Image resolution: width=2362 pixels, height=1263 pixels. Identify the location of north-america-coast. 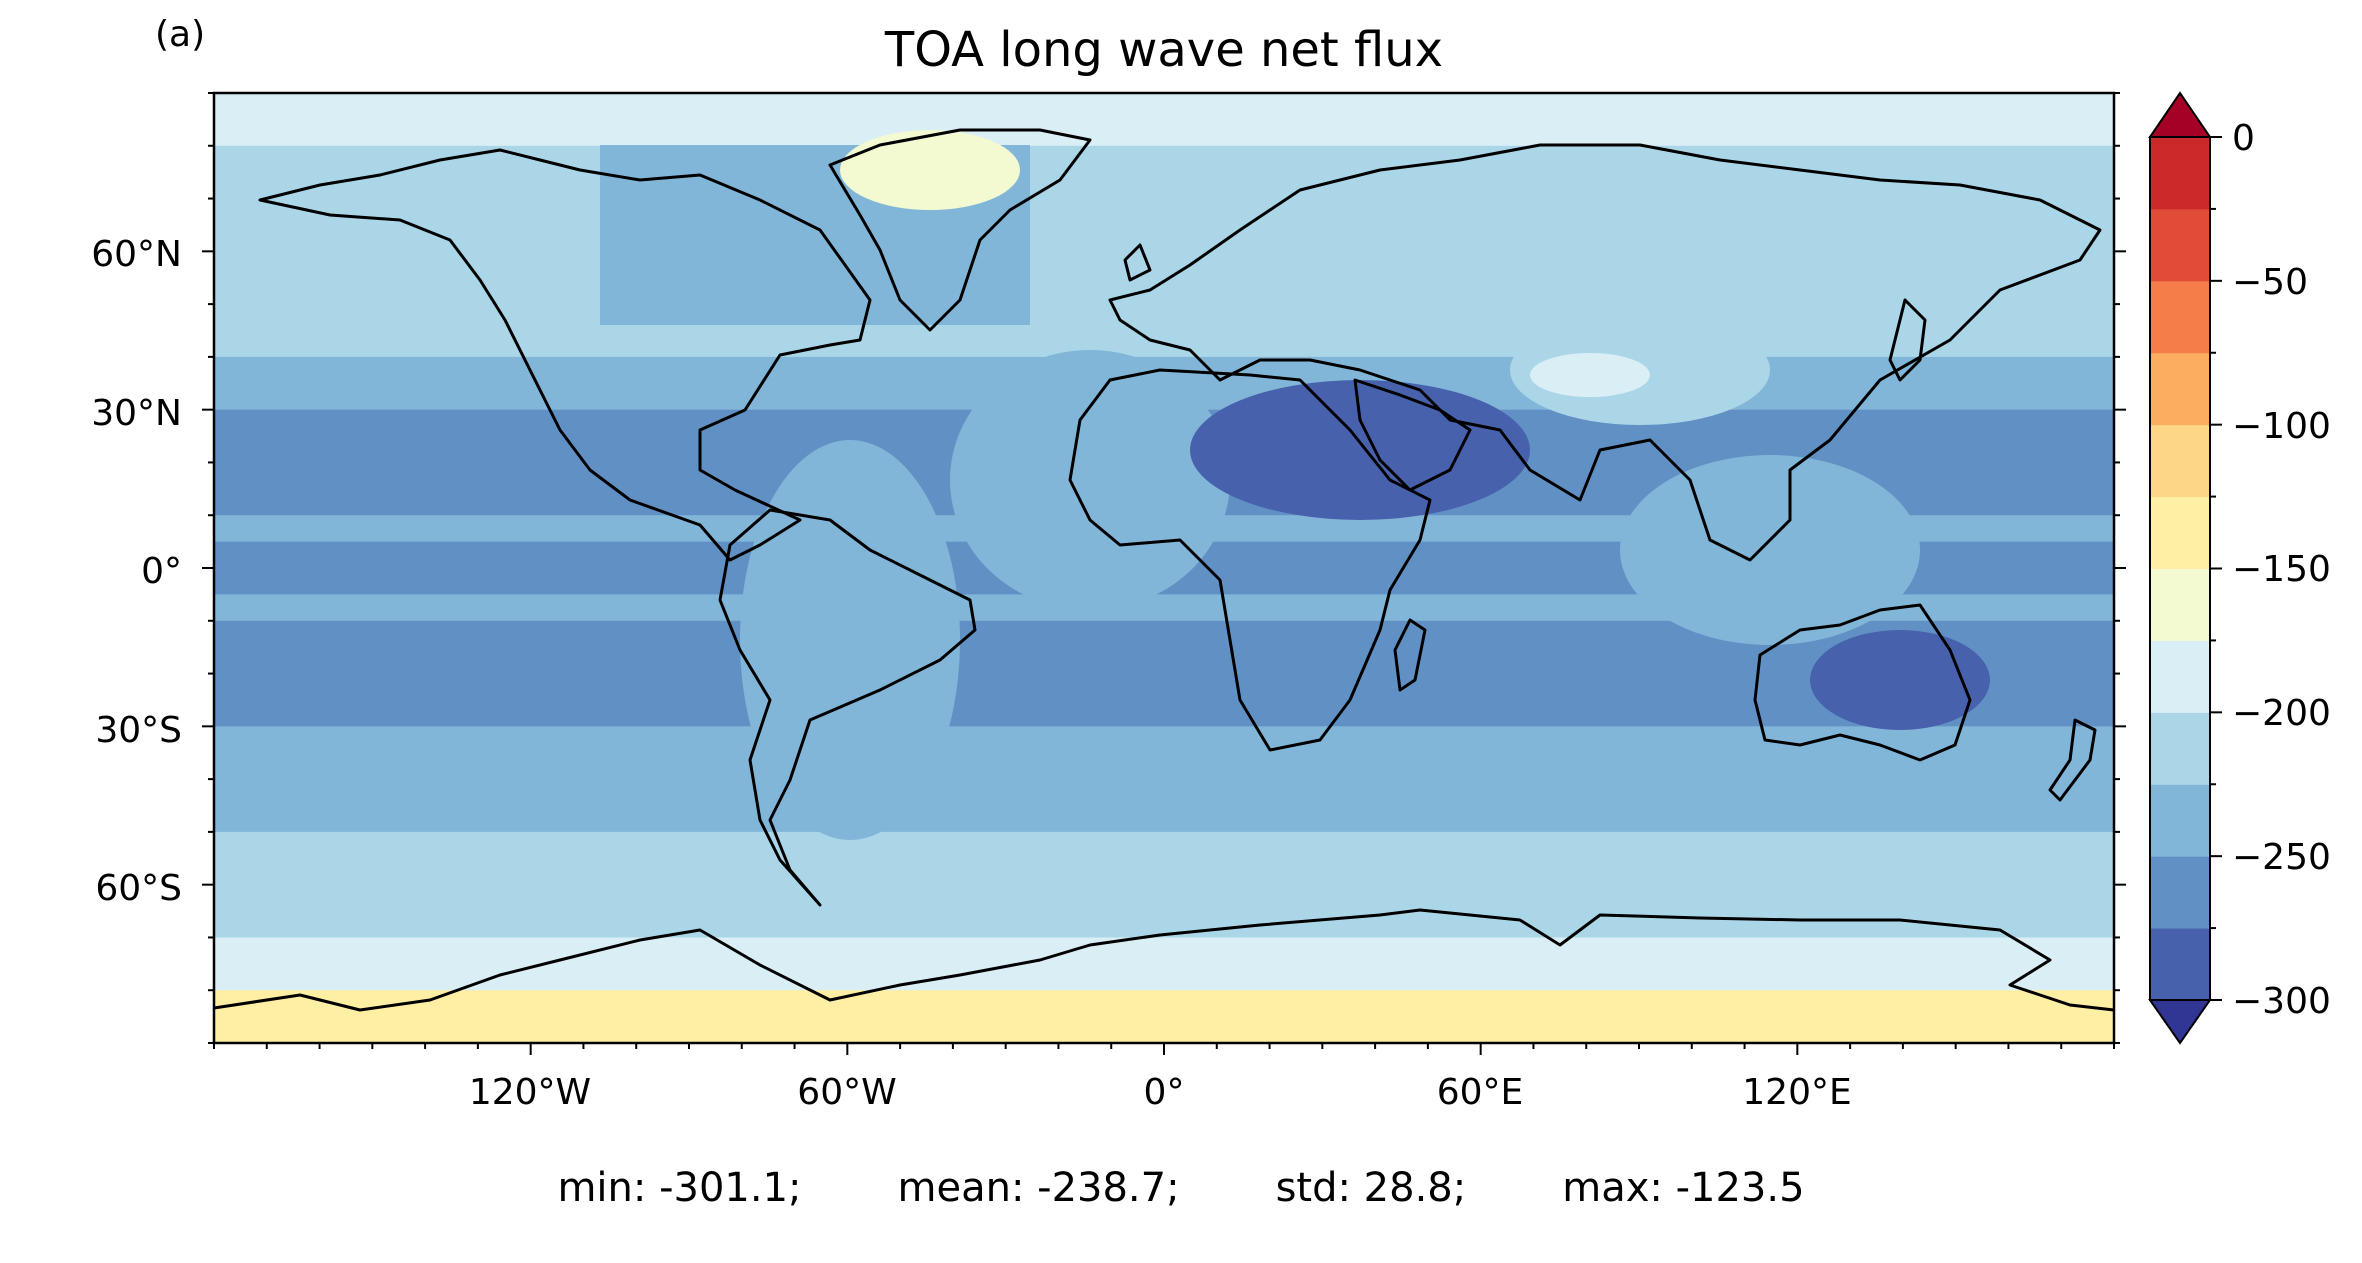
(565, 355).